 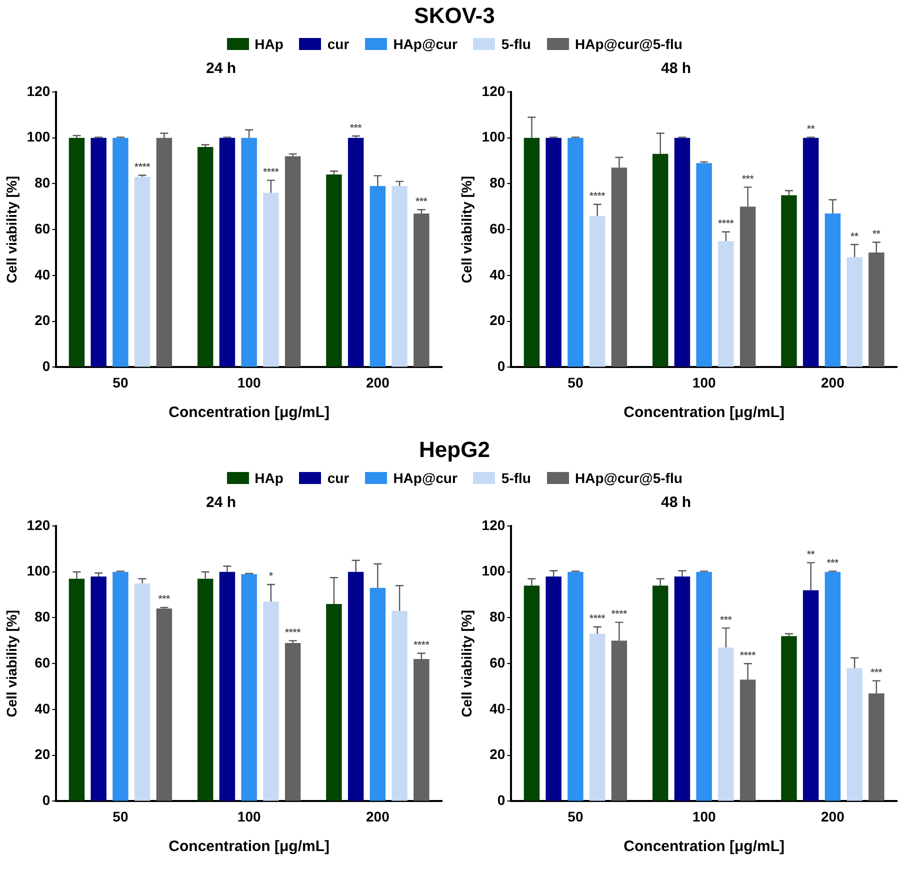 I want to click on y-tick-label: 0, so click(x=501, y=366).